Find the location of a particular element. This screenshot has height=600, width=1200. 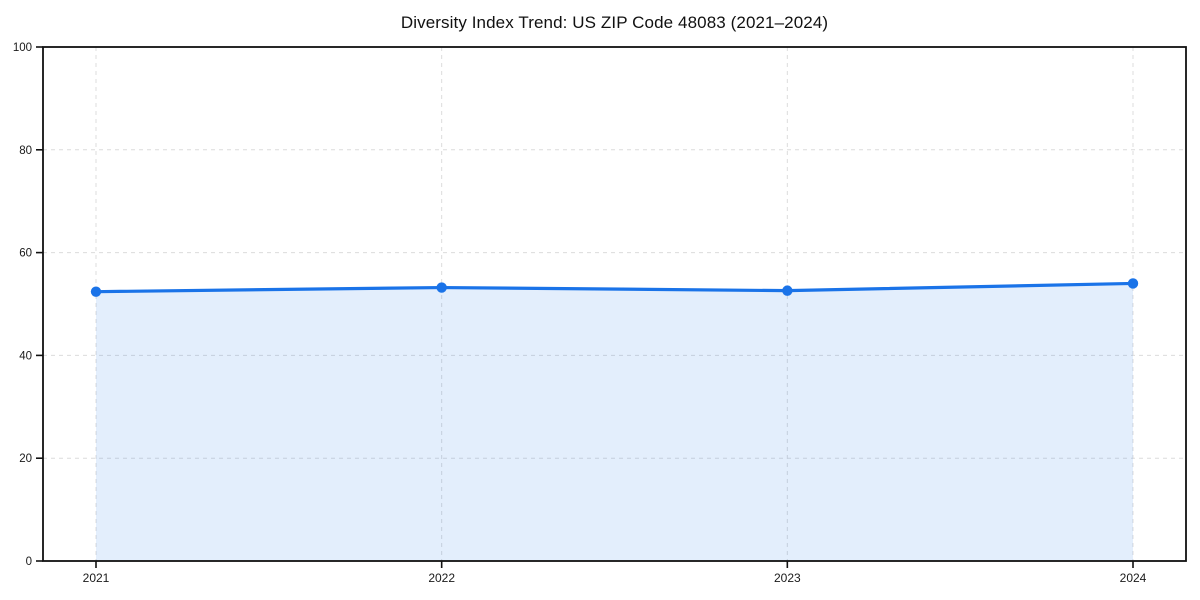

y-axis-tick-label: 80 is located at coordinates (25, 151).